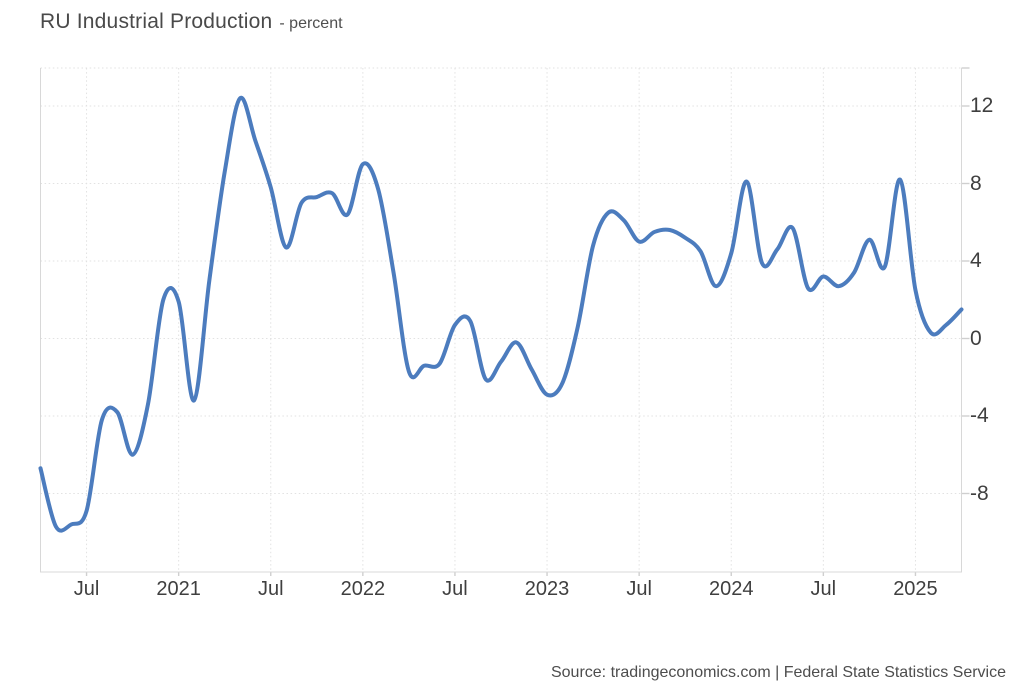  I want to click on x-axis-tick-label: 2022, so click(363, 589).